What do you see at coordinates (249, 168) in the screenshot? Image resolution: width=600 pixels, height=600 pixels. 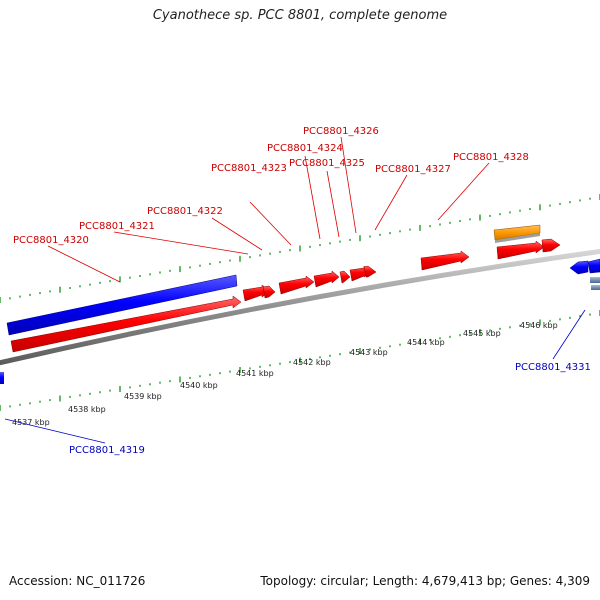 I see `gene-label-4323: PCC8801_4323` at bounding box center [249, 168].